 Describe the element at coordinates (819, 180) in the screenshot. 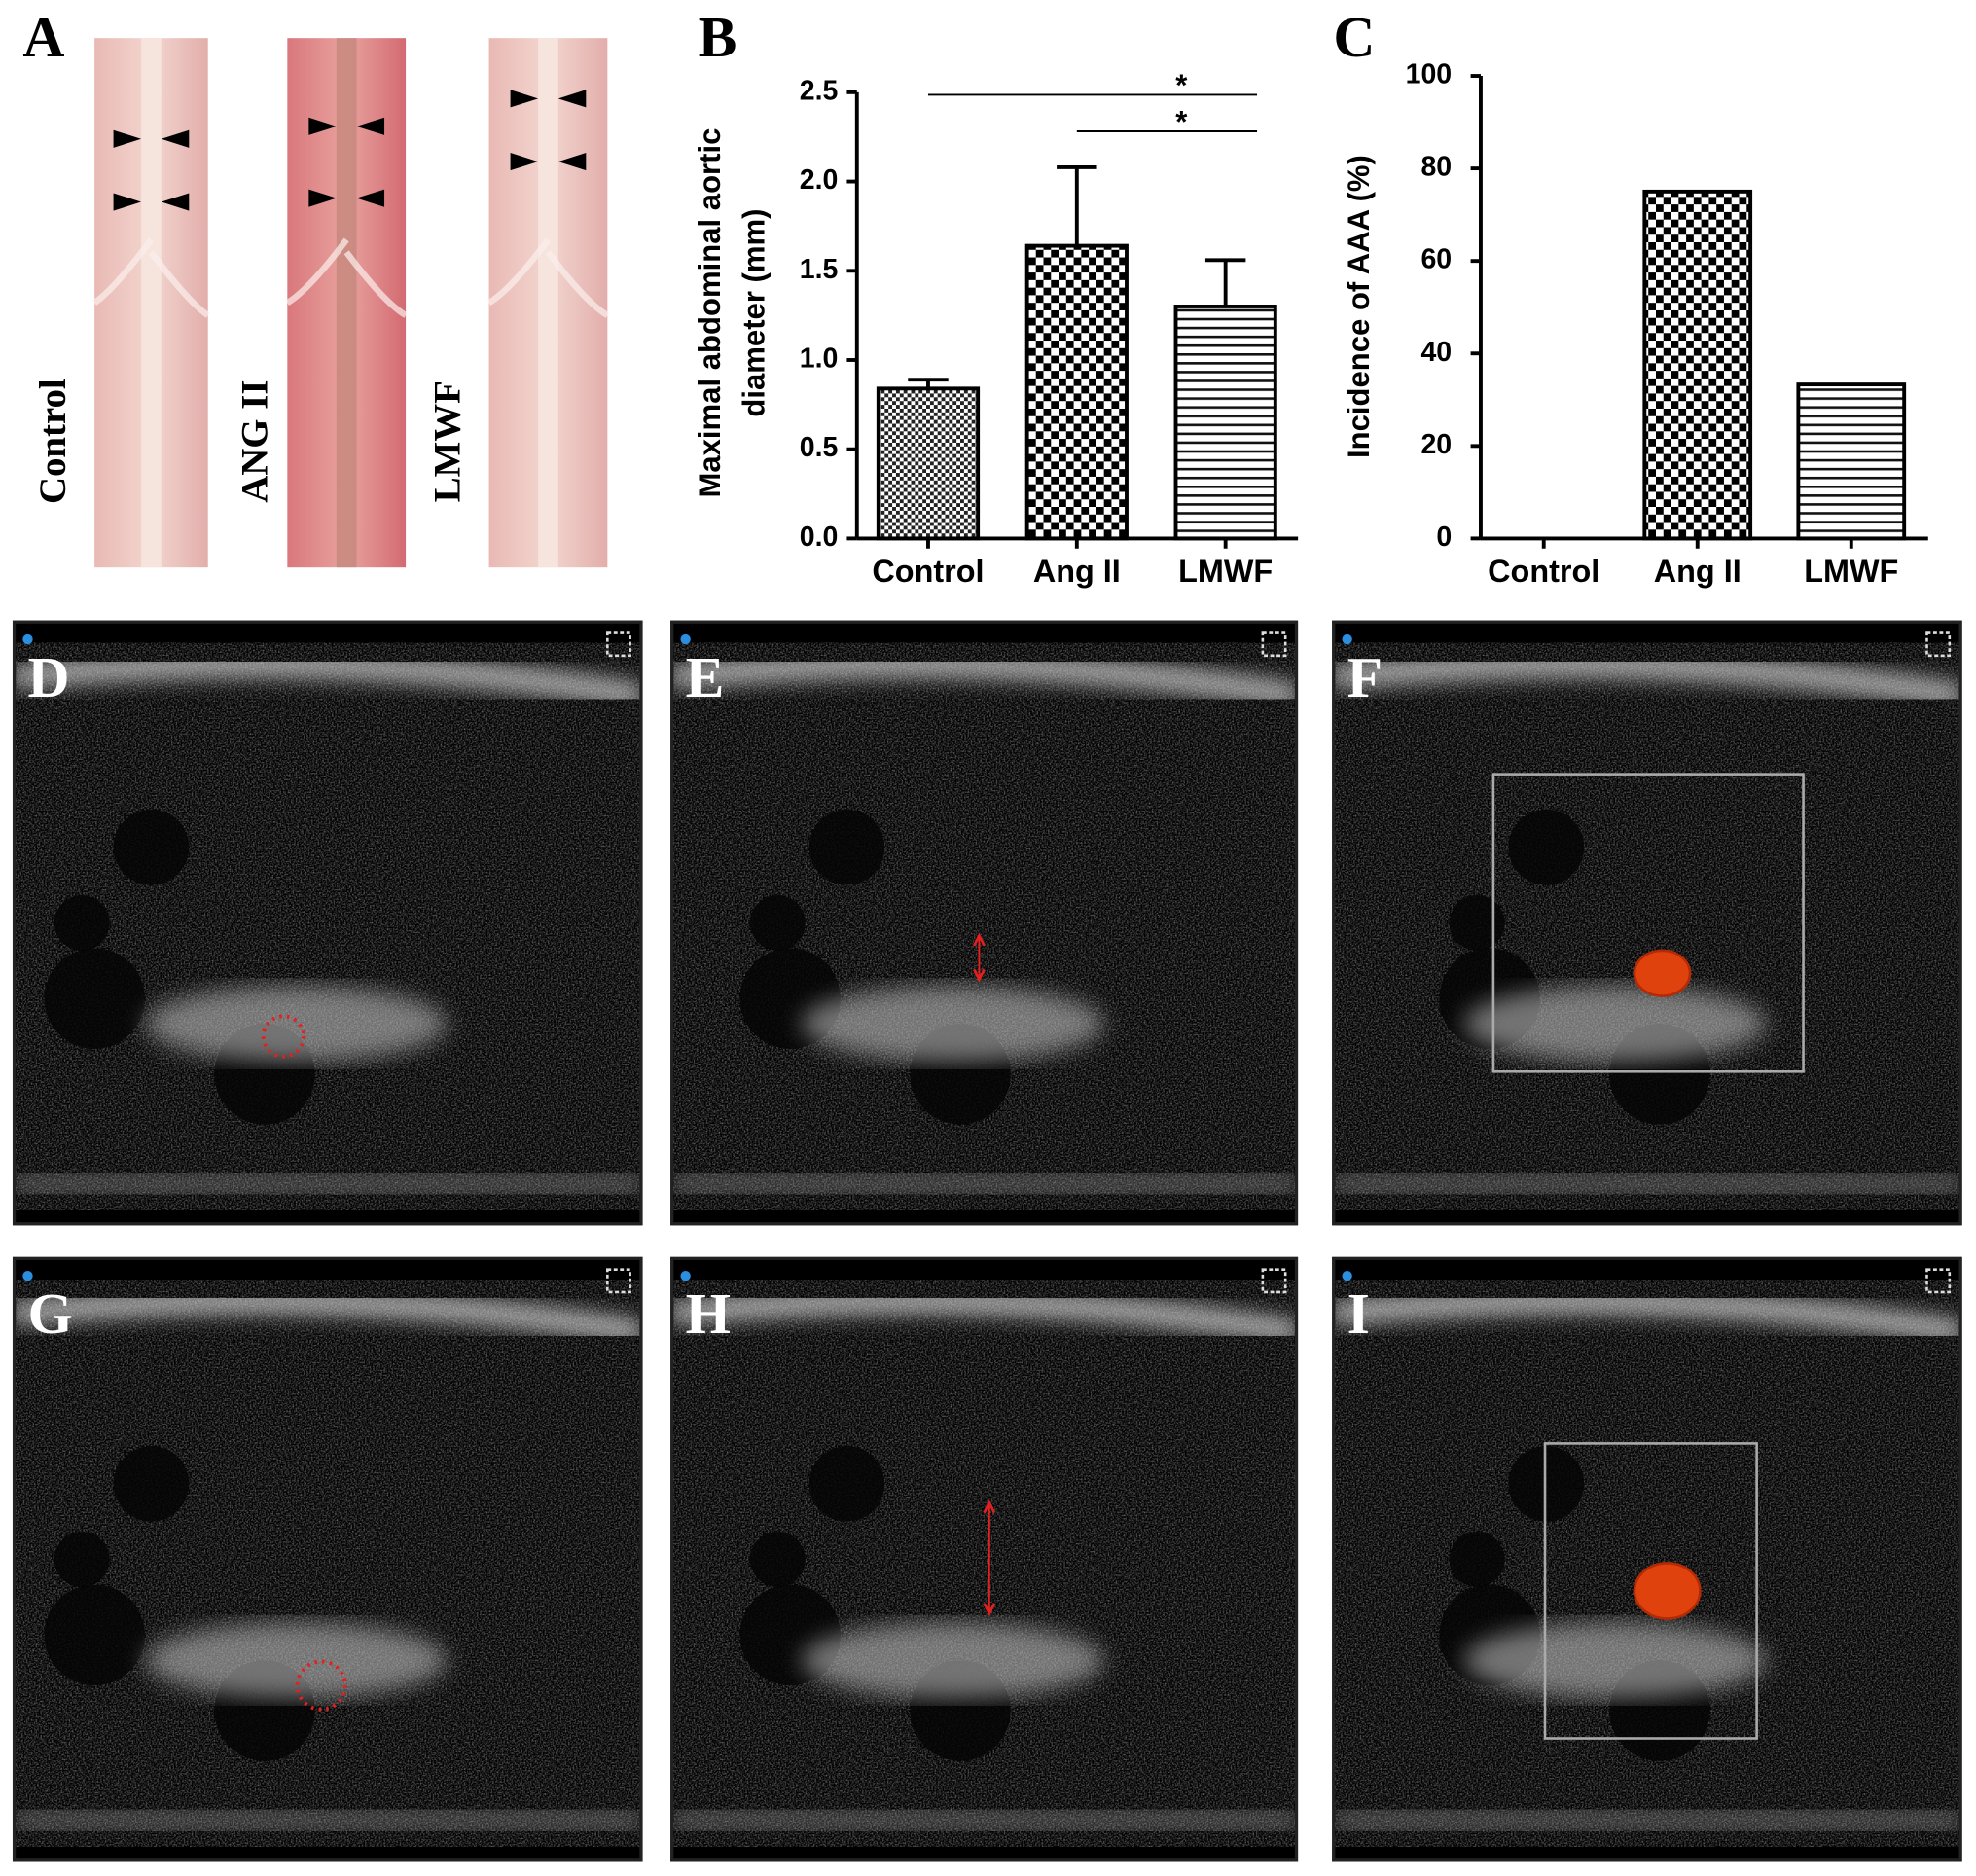

I see `y-tick-label: 2.0` at that location.